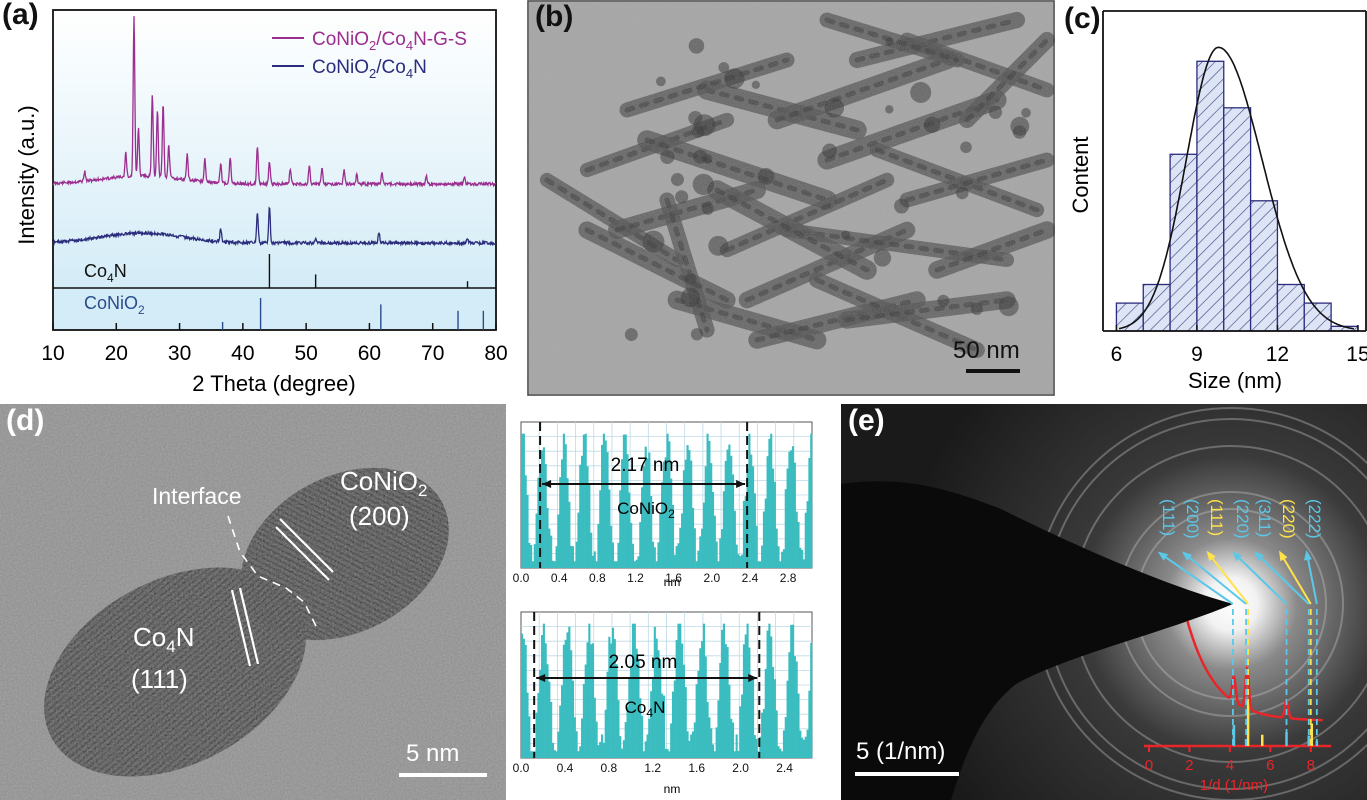 The height and width of the screenshot is (800, 1367). I want to click on profile-1-distance: 2.17 nm, so click(645, 465).